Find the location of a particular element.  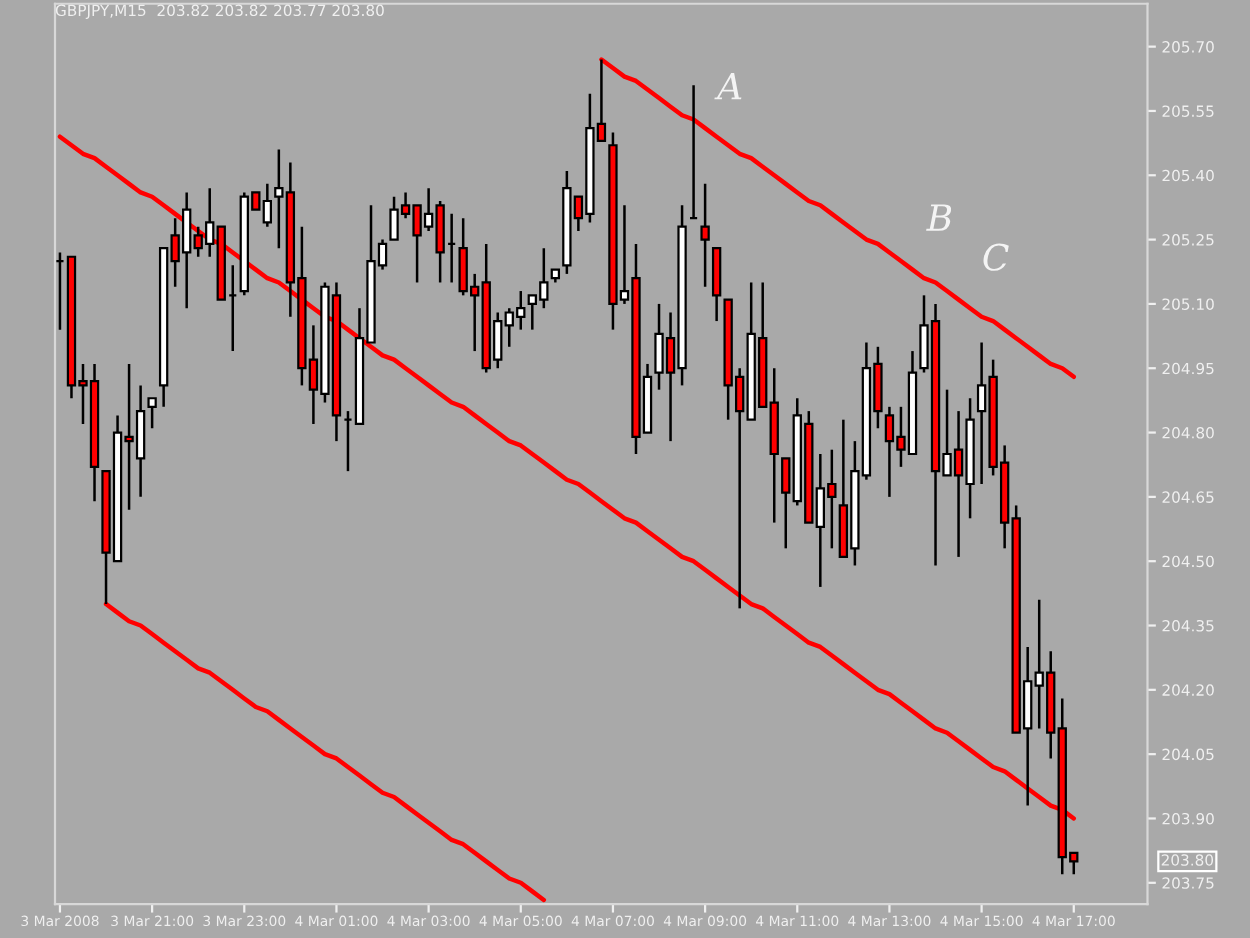

annotation: C is located at coordinates (996, 257).